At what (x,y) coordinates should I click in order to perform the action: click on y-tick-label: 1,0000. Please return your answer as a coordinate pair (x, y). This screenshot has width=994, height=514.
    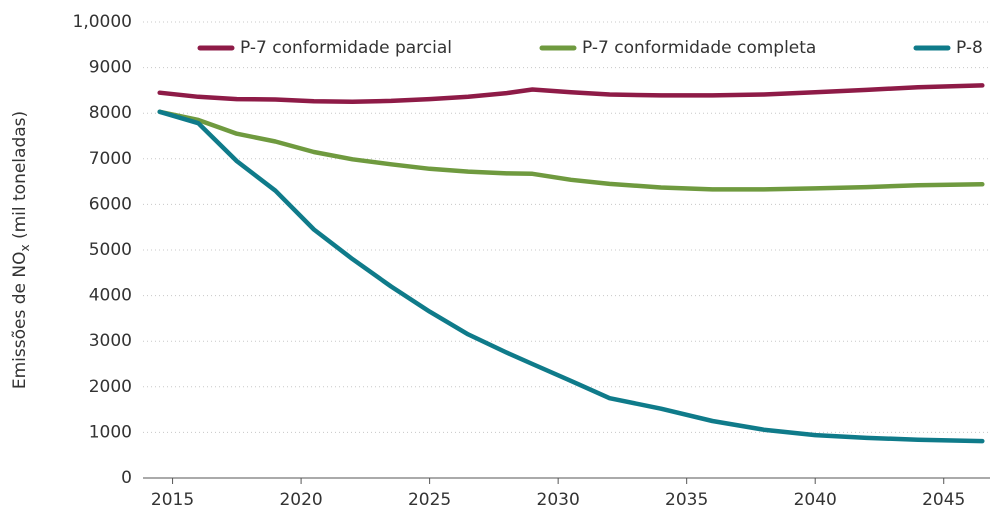
    Looking at the image, I should click on (102, 22).